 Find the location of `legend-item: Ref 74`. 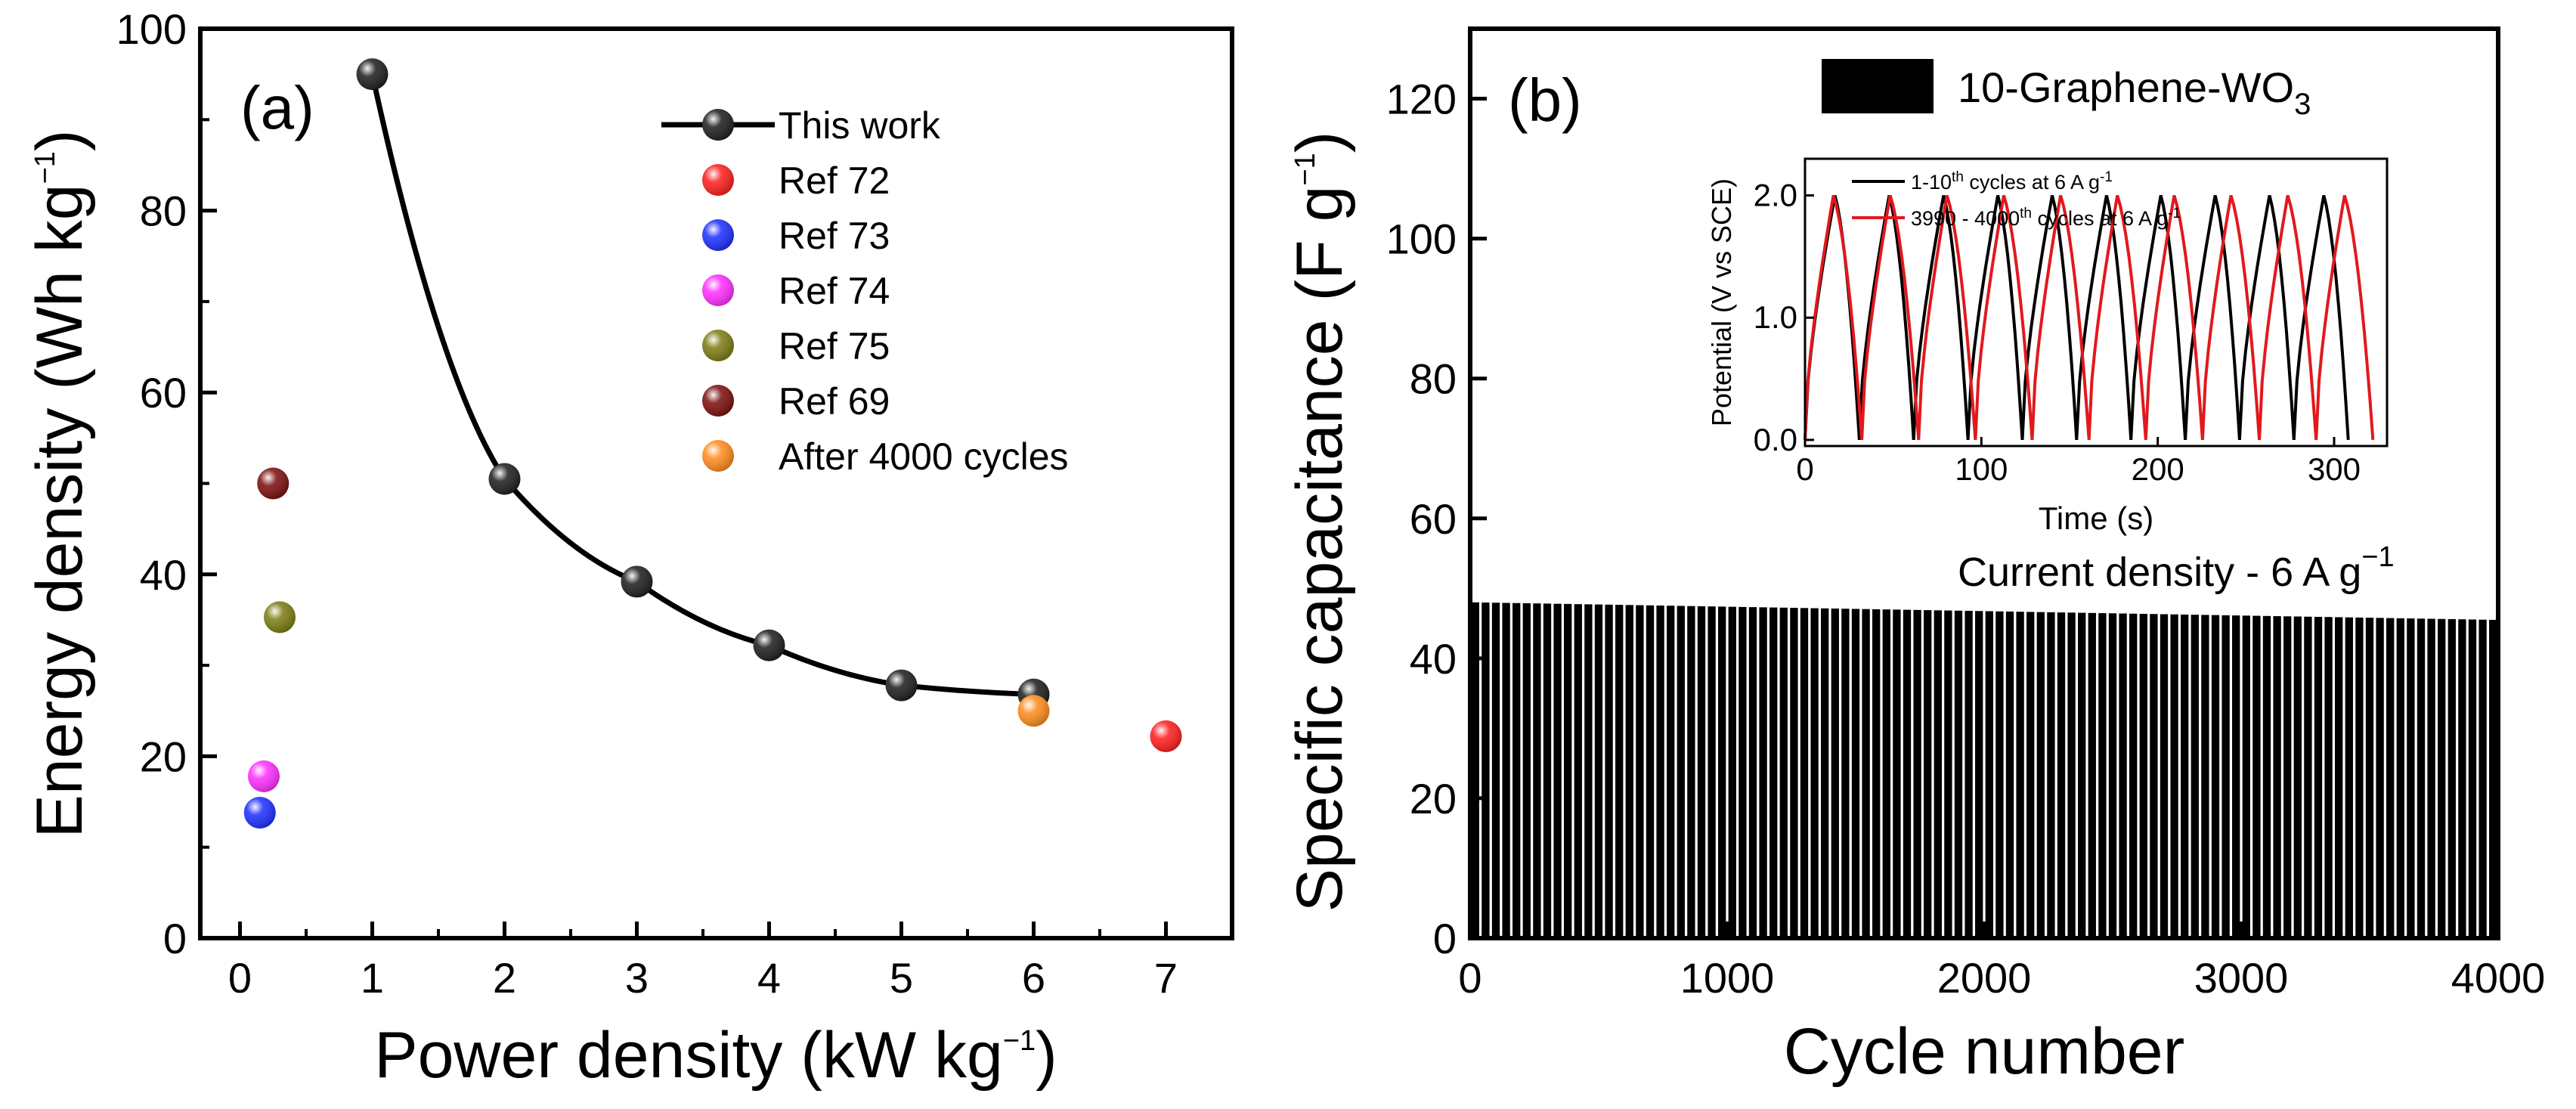

legend-item: Ref 74 is located at coordinates (796, 291).